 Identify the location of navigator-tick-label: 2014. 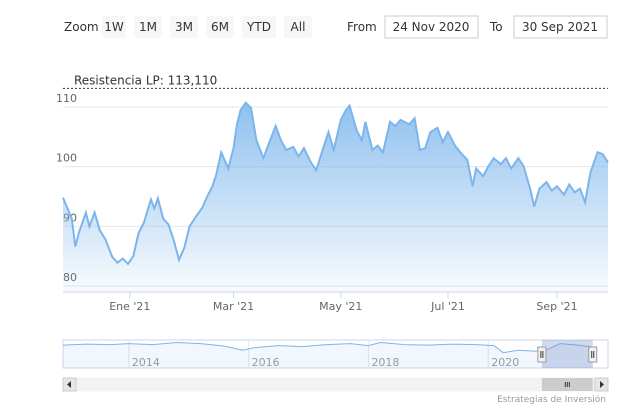
(146, 362).